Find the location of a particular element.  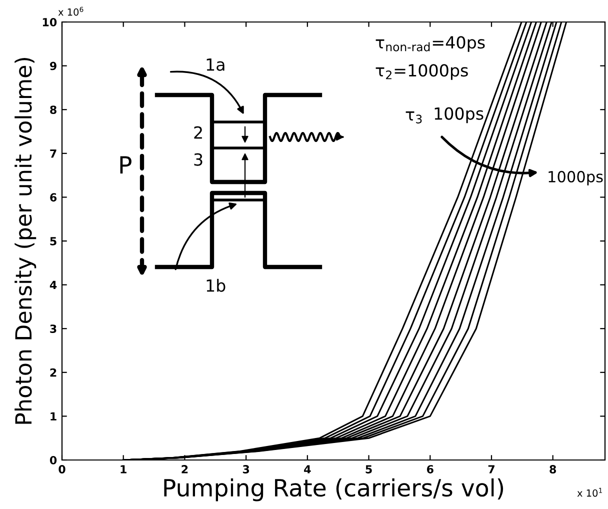

annotation: τ$_{3}$ is located at coordinates (414, 117).